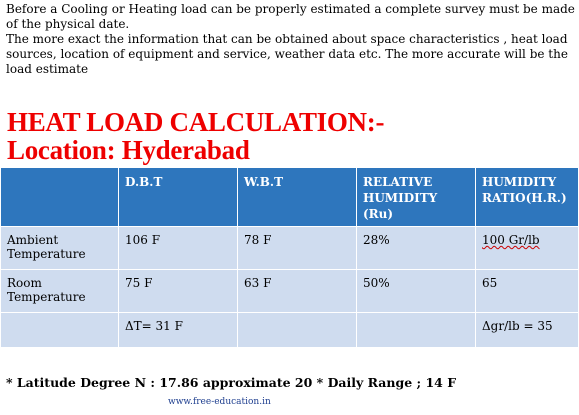 Image resolution: width=579 pixels, height=415 pixels. Describe the element at coordinates (416, 197) in the screenshot. I see `header-cell-relative-humidity: RELATIVE HUMIDITY (Ru)` at that location.